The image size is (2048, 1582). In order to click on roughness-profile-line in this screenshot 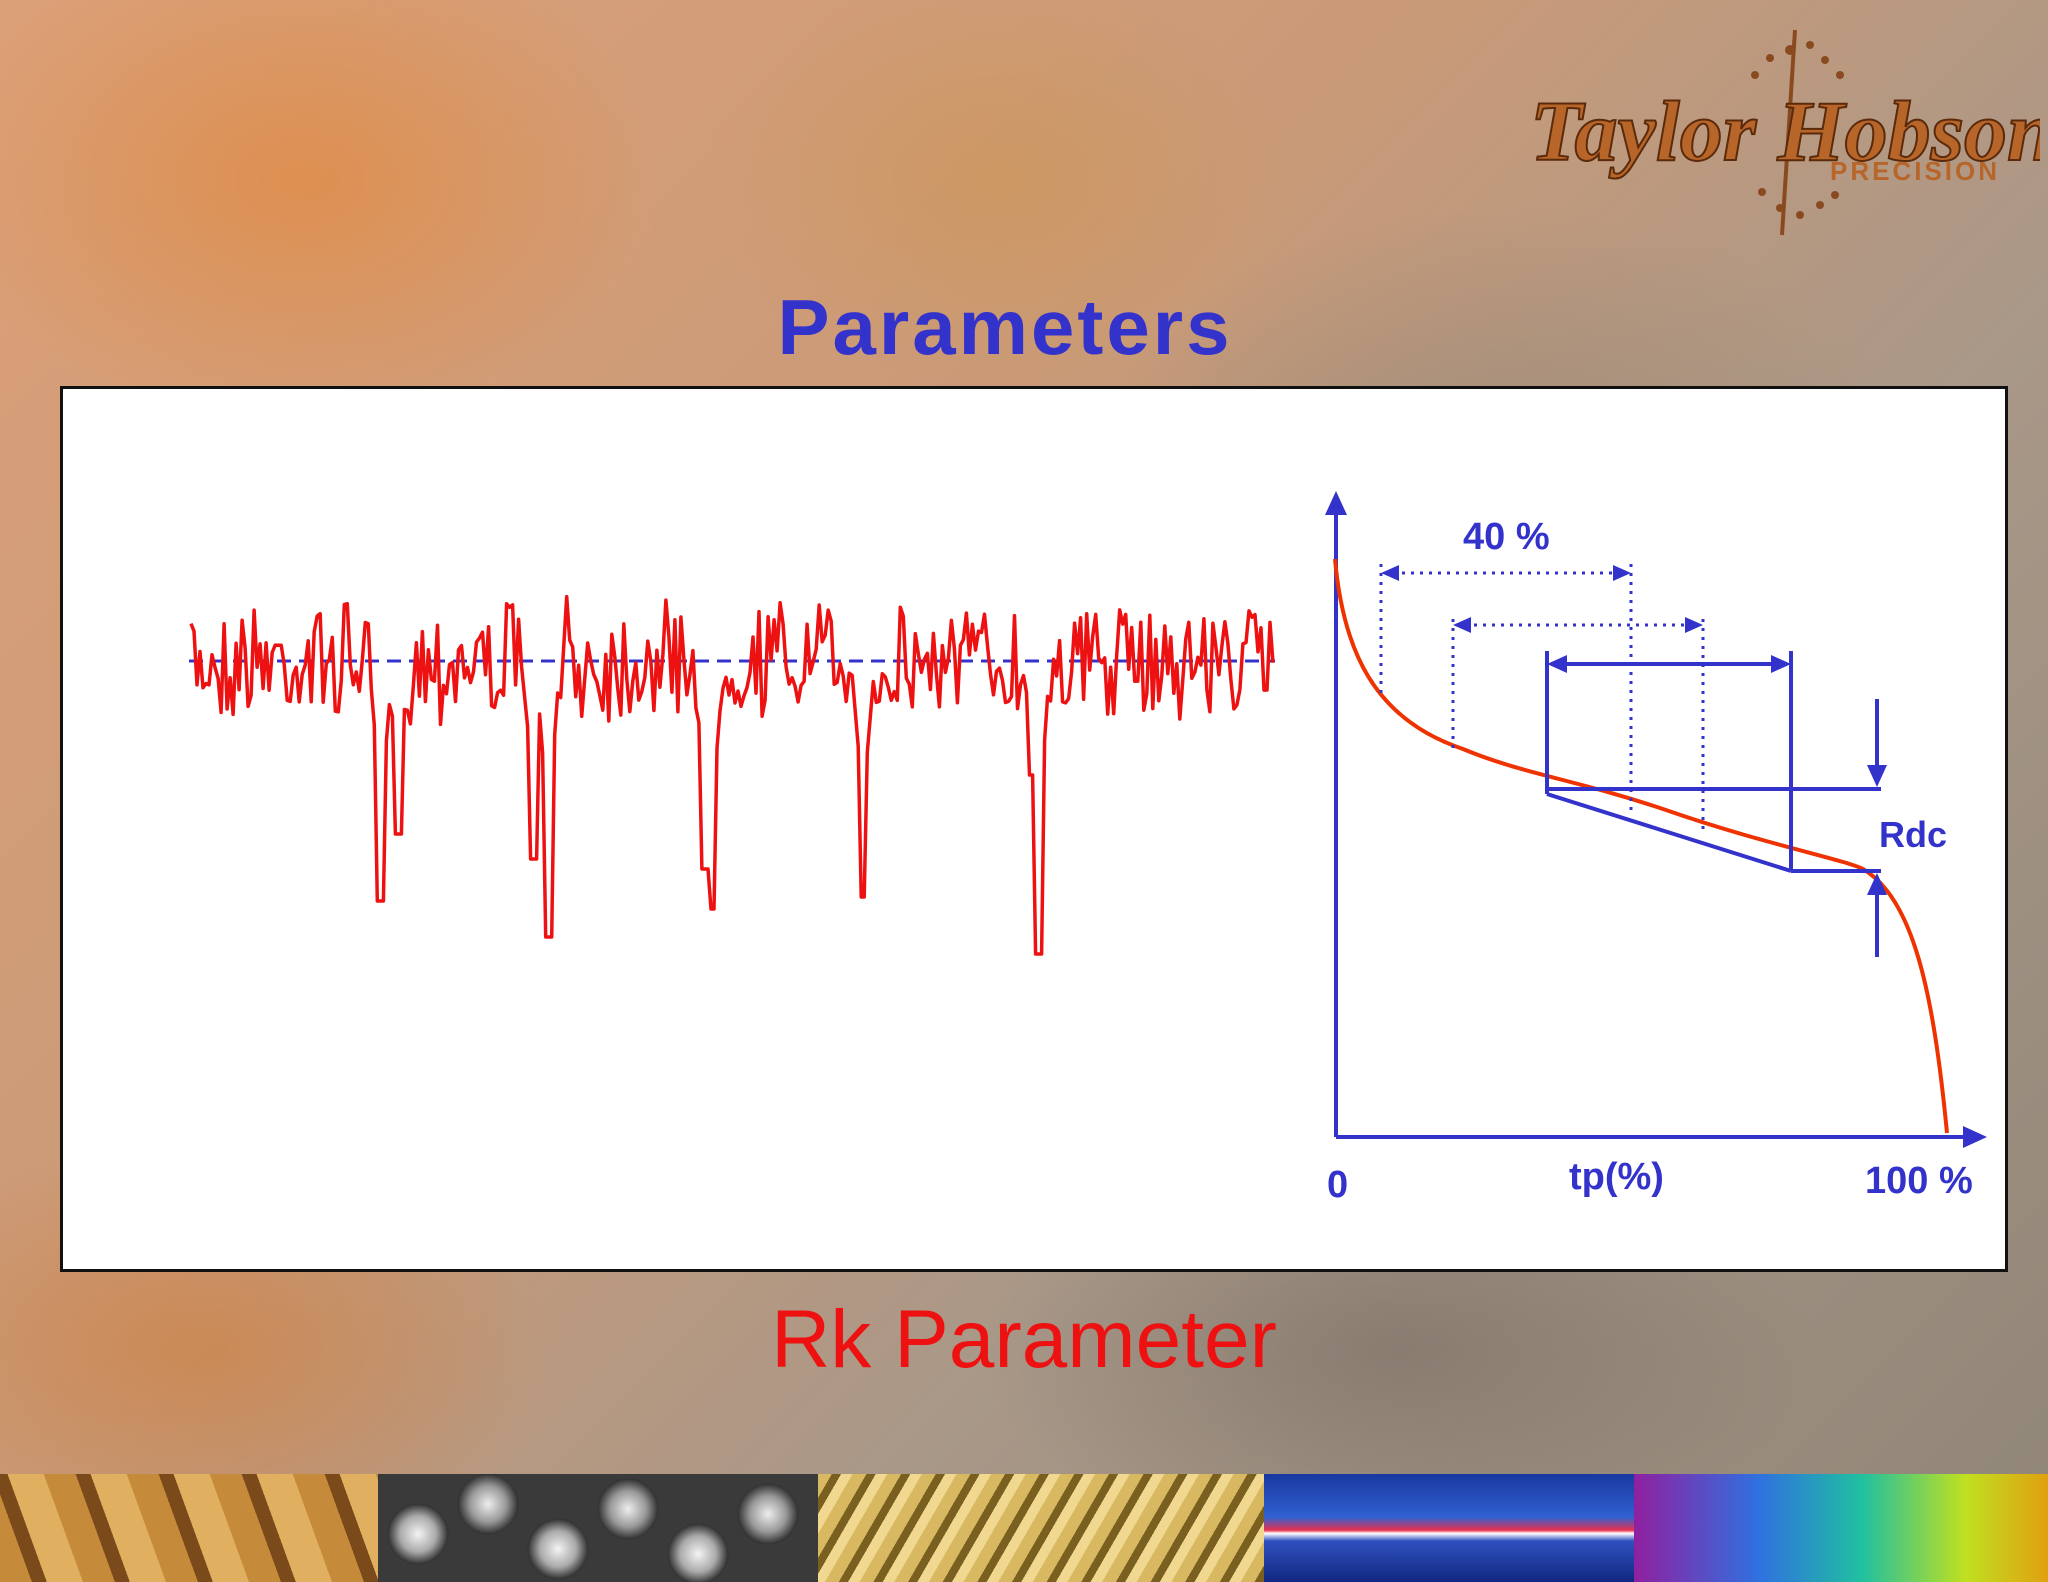, I will do `click(732, 775)`.